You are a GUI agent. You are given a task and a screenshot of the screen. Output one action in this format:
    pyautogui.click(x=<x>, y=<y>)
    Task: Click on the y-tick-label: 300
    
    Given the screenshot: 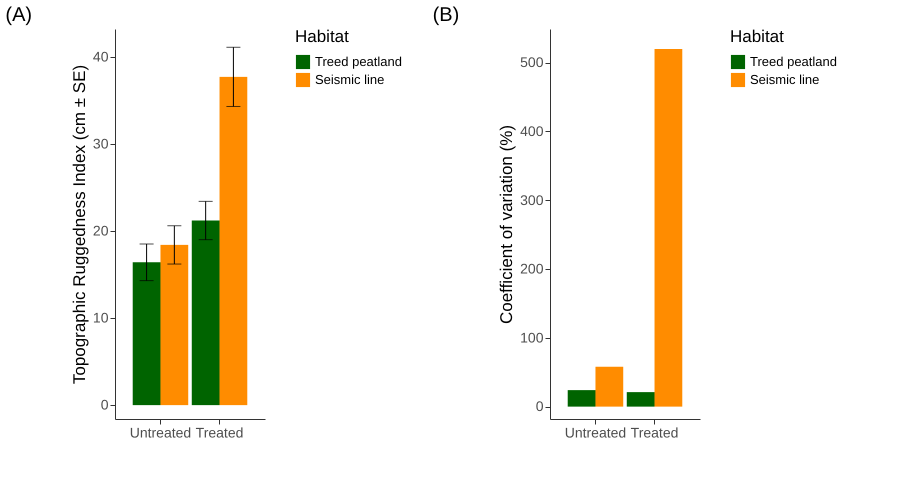 What is the action you would take?
    pyautogui.click(x=532, y=200)
    